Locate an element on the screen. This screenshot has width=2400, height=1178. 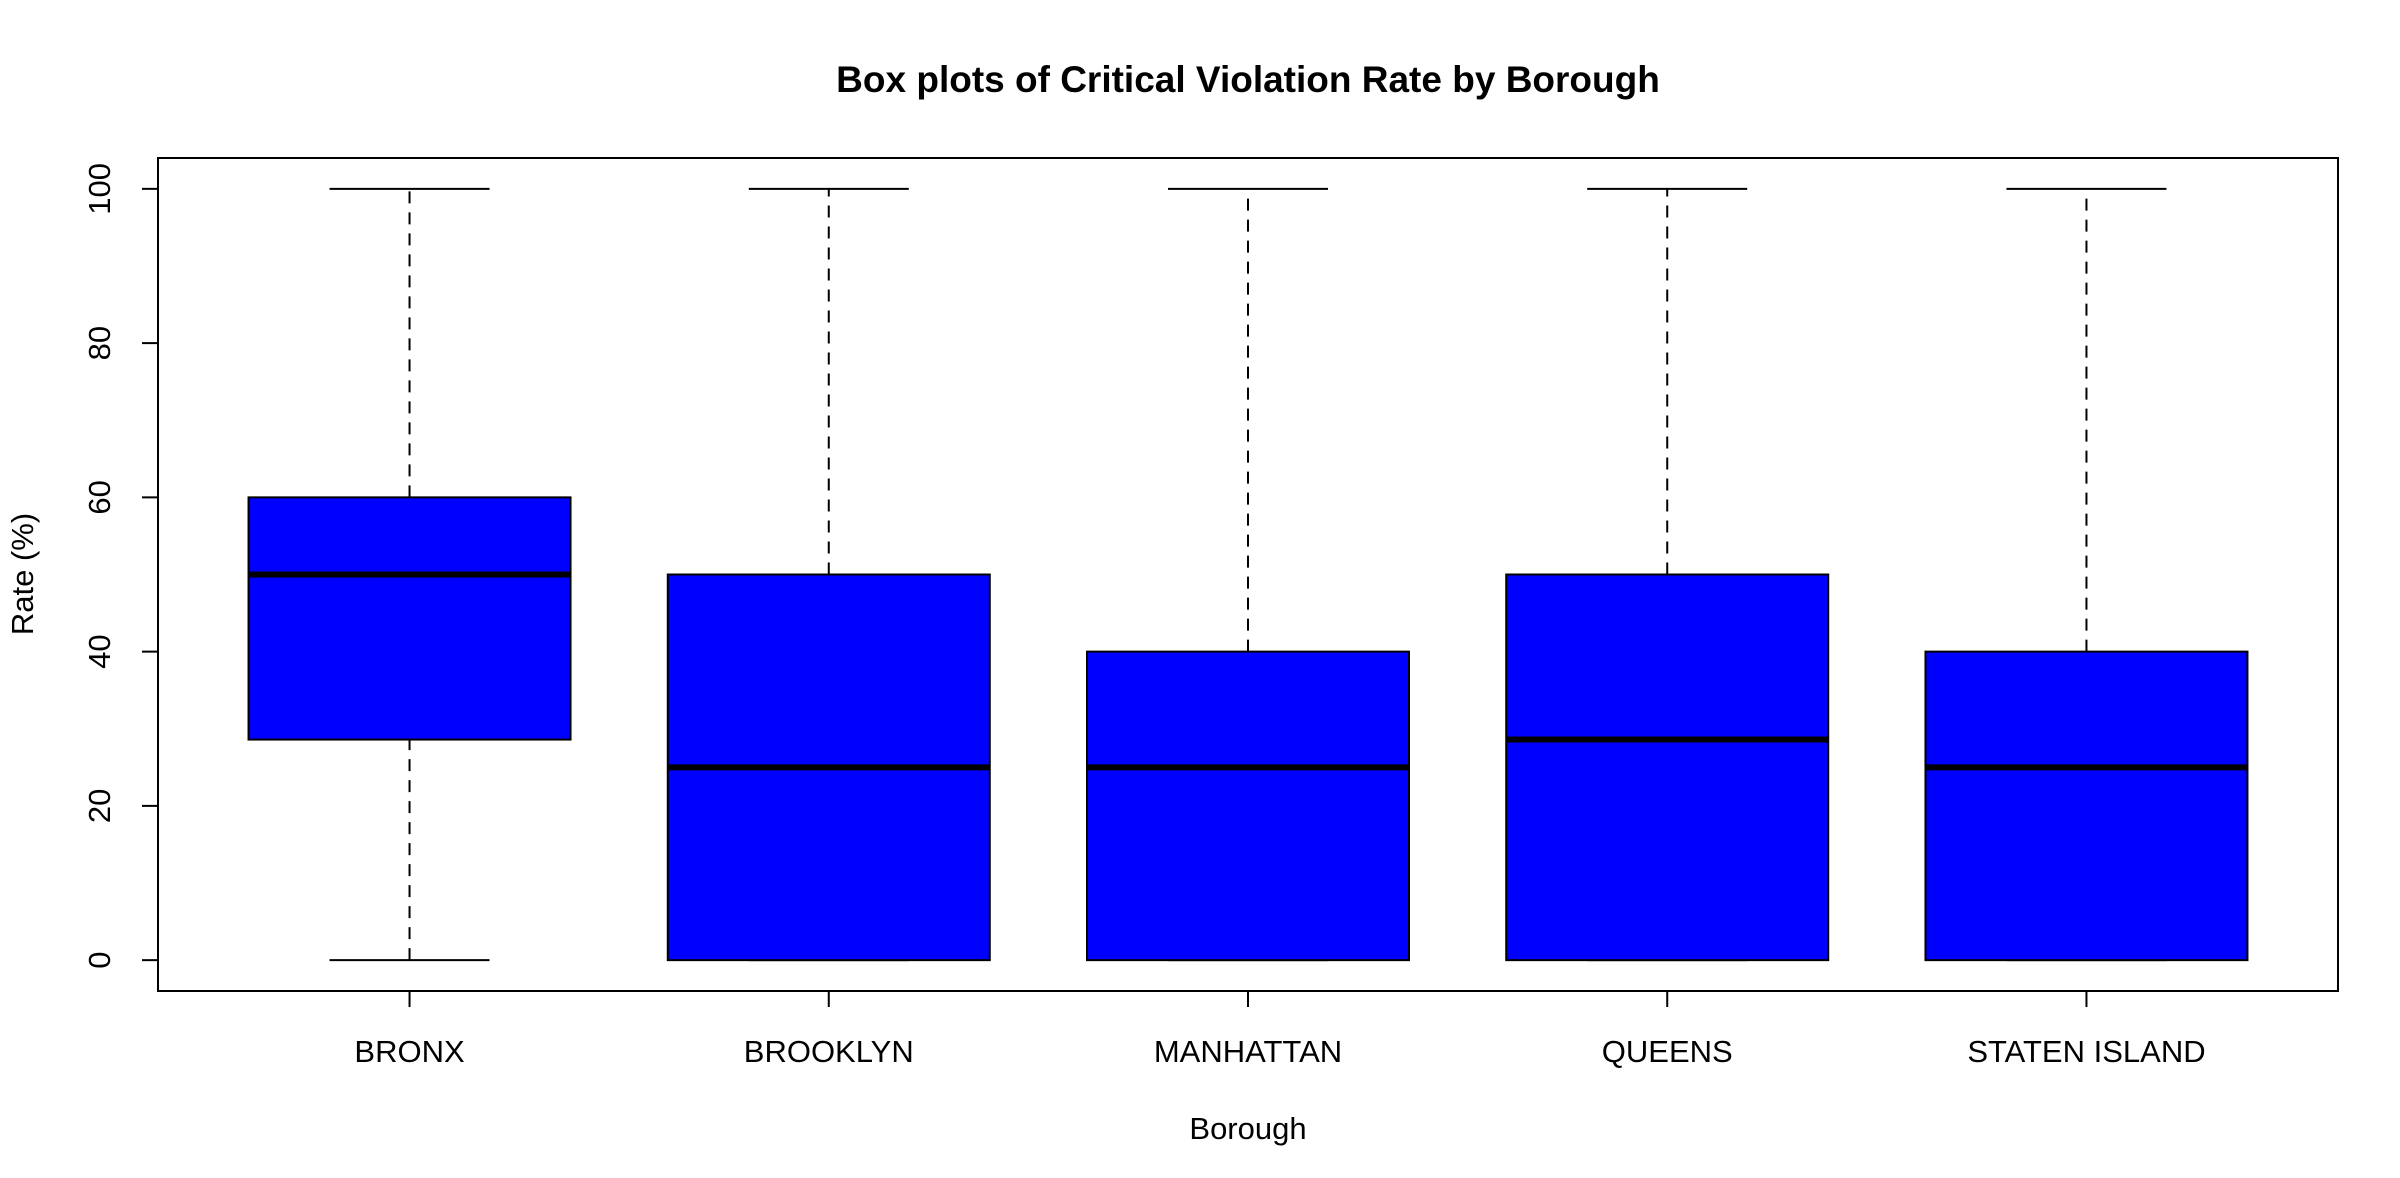
box-brooklyn is located at coordinates (828, 574).